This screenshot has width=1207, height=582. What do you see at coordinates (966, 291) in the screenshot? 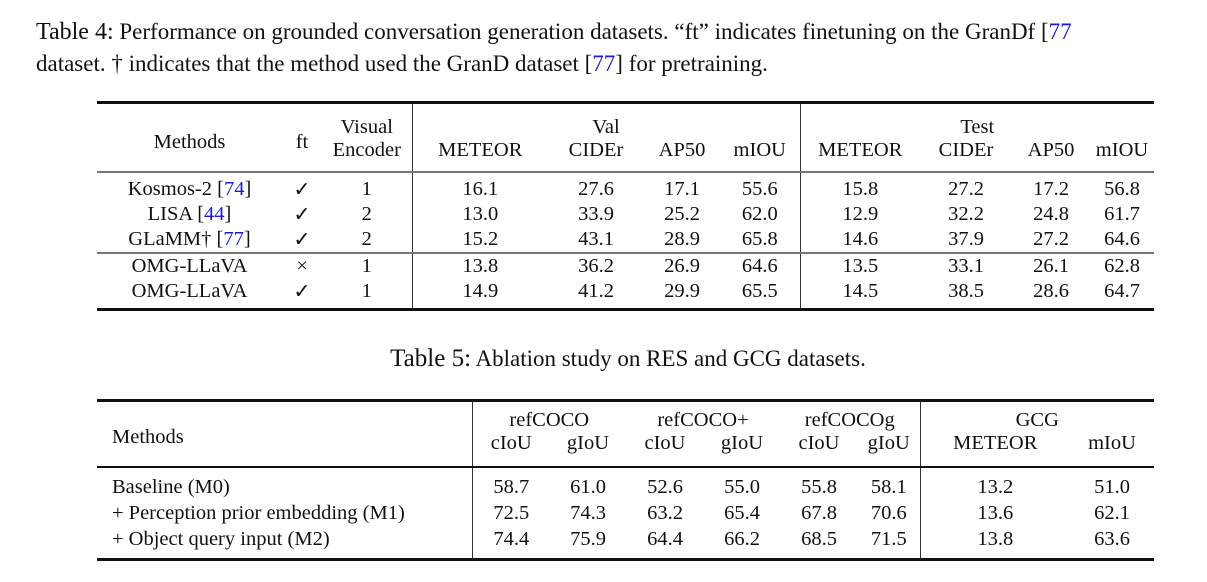
I see `value-cell: 38.5` at bounding box center [966, 291].